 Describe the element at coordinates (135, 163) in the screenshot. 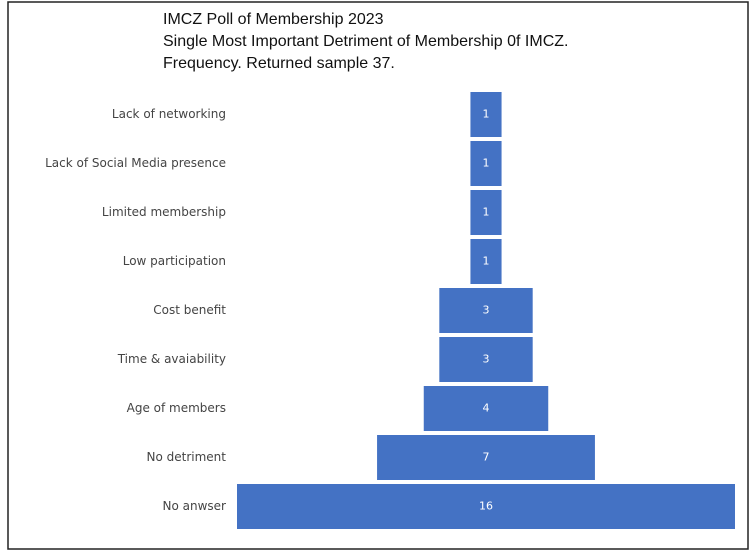

I see `category-label: Lack of Social Media presence` at that location.